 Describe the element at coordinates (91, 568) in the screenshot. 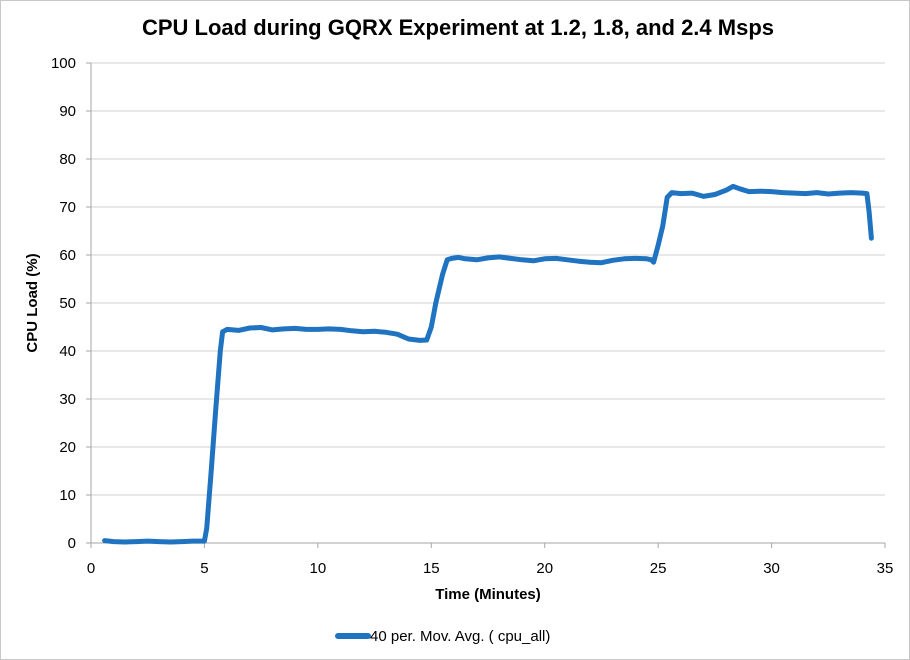

I see `x-tick-label: 0` at that location.